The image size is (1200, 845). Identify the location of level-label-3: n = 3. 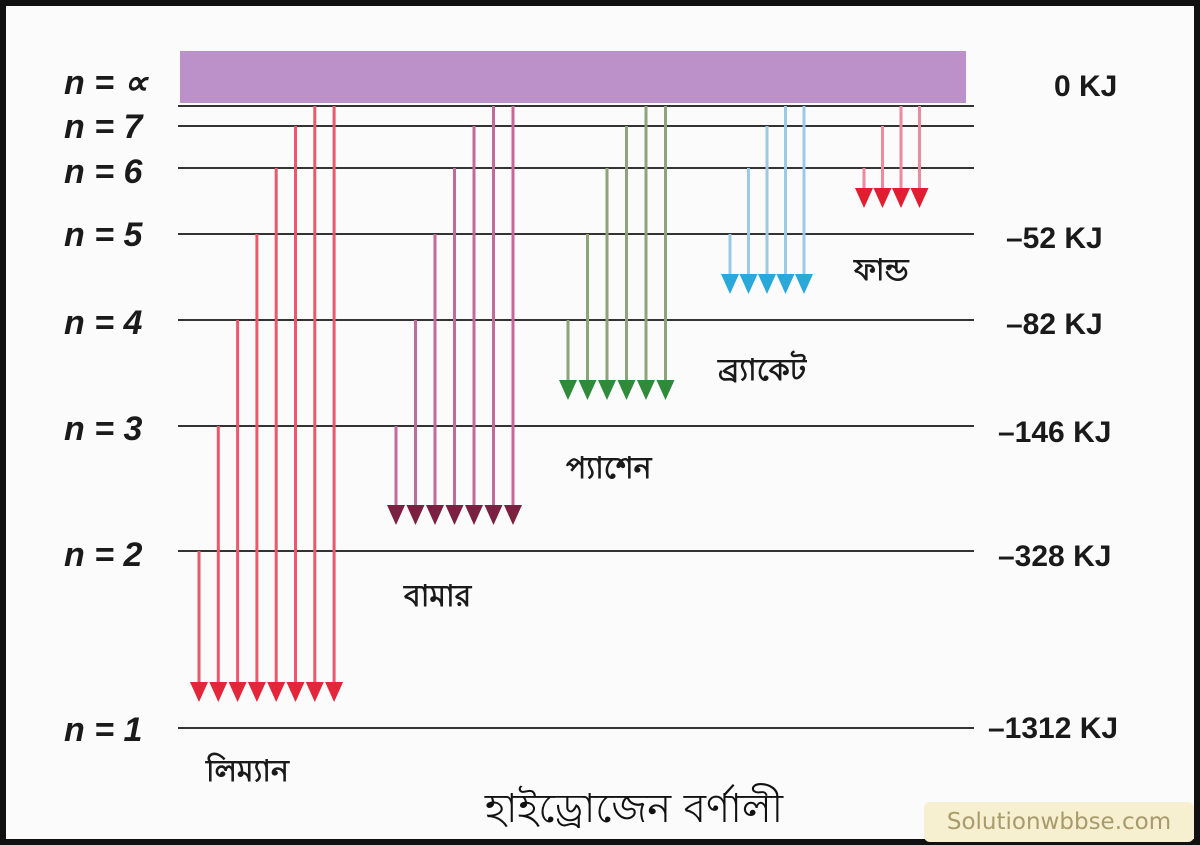
(103, 429).